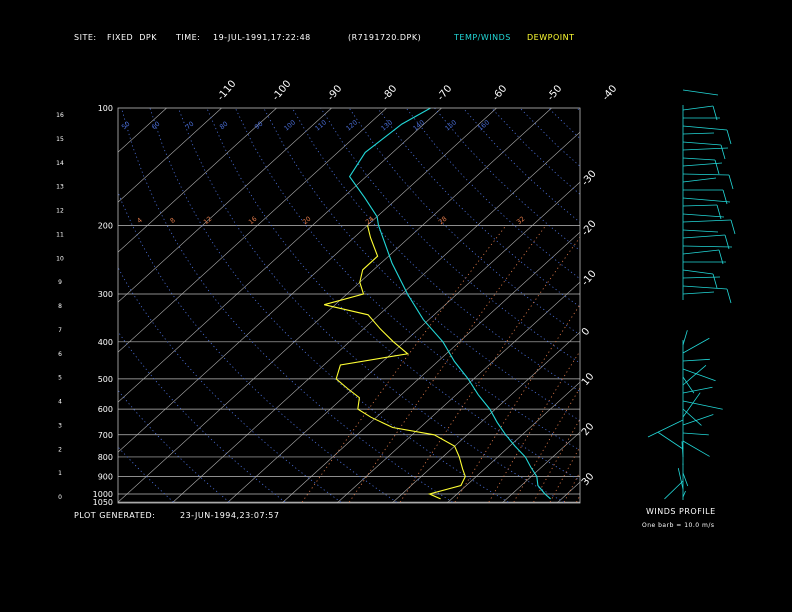 The width and height of the screenshot is (792, 612). I want to click on adiabat-label: 110, so click(320, 125).